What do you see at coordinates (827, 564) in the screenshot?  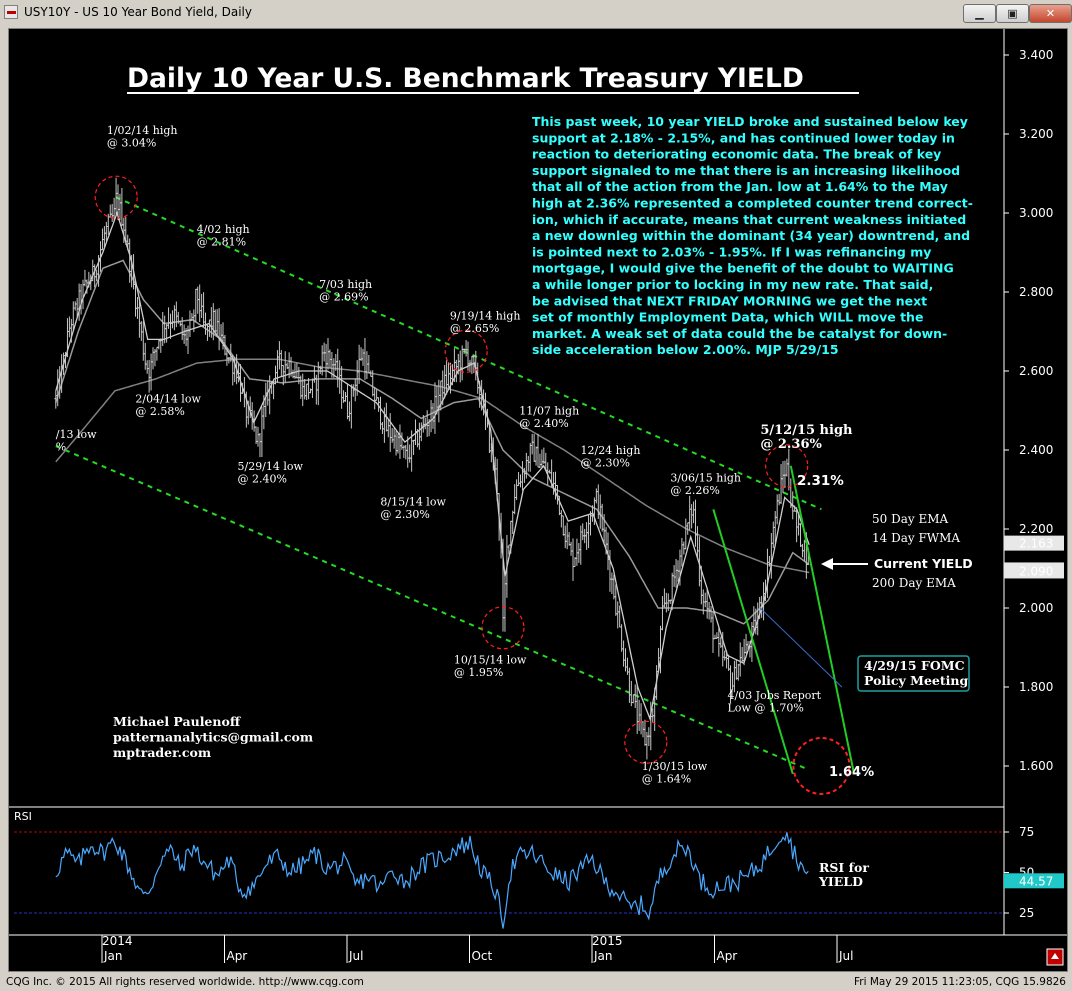 I see `current-yield-arrowhead` at bounding box center [827, 564].